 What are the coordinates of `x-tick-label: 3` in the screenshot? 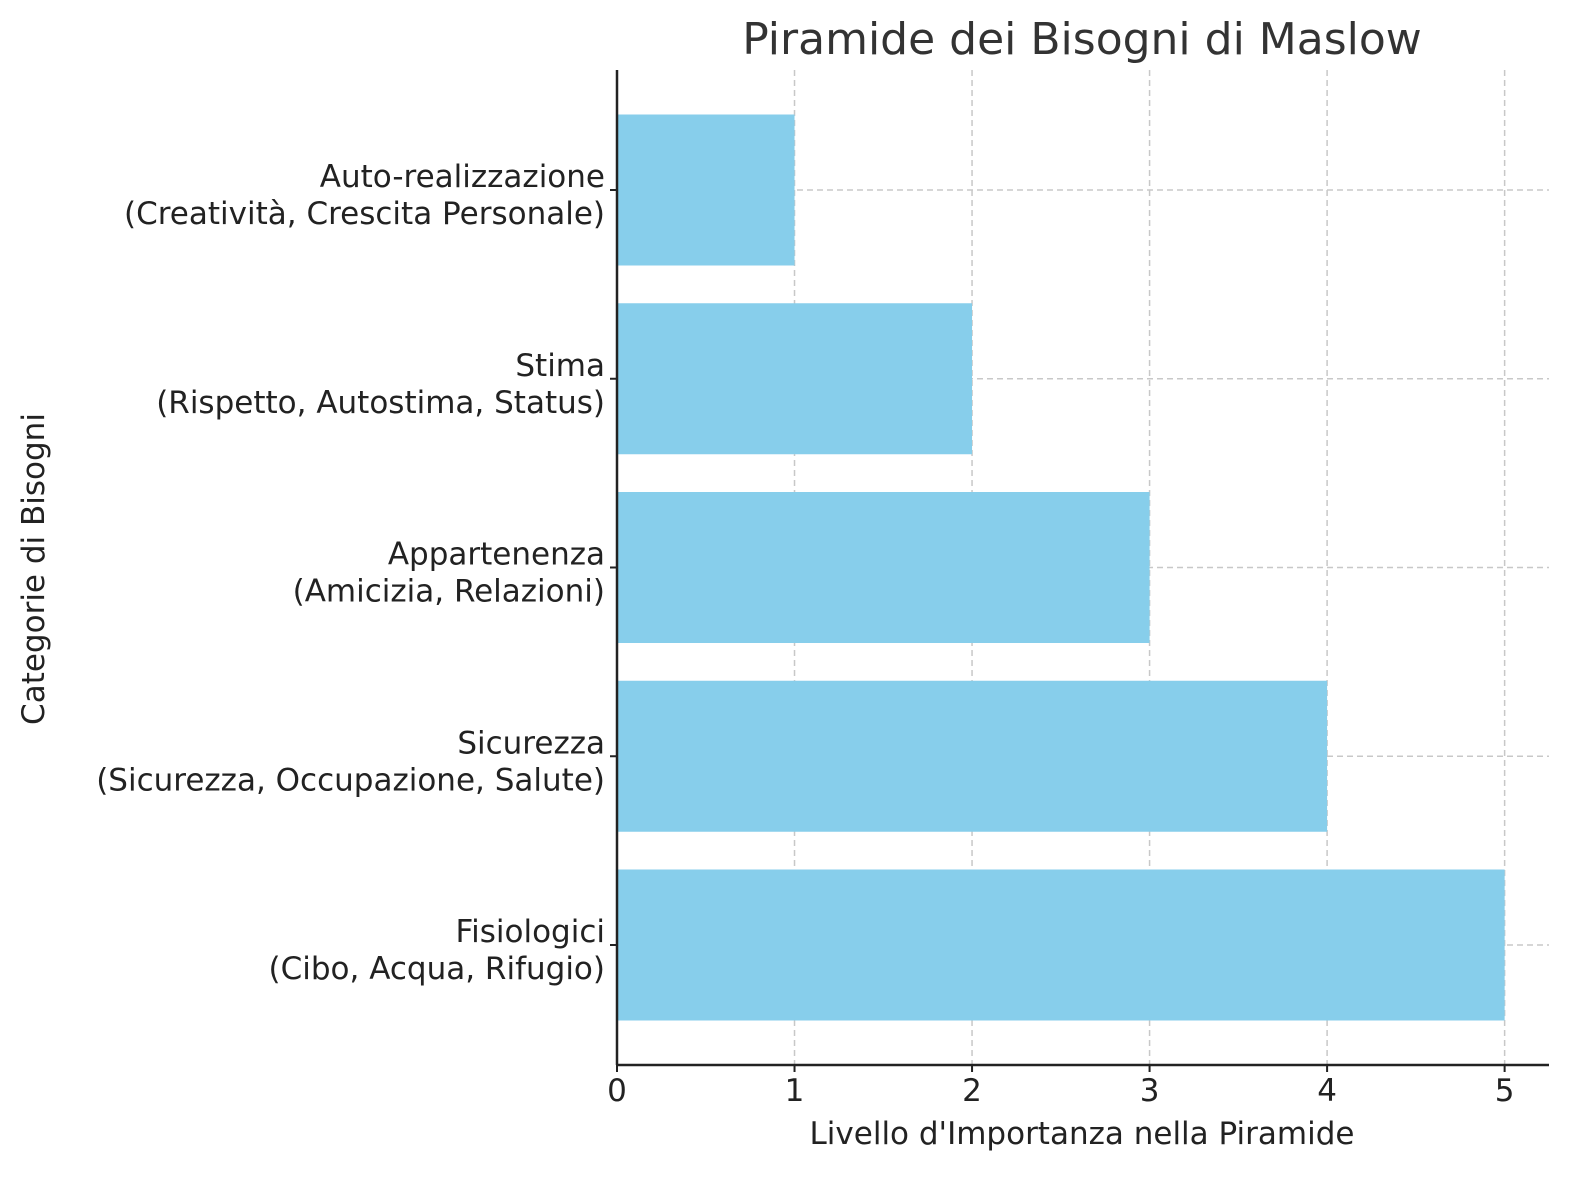 It's located at (1150, 1091).